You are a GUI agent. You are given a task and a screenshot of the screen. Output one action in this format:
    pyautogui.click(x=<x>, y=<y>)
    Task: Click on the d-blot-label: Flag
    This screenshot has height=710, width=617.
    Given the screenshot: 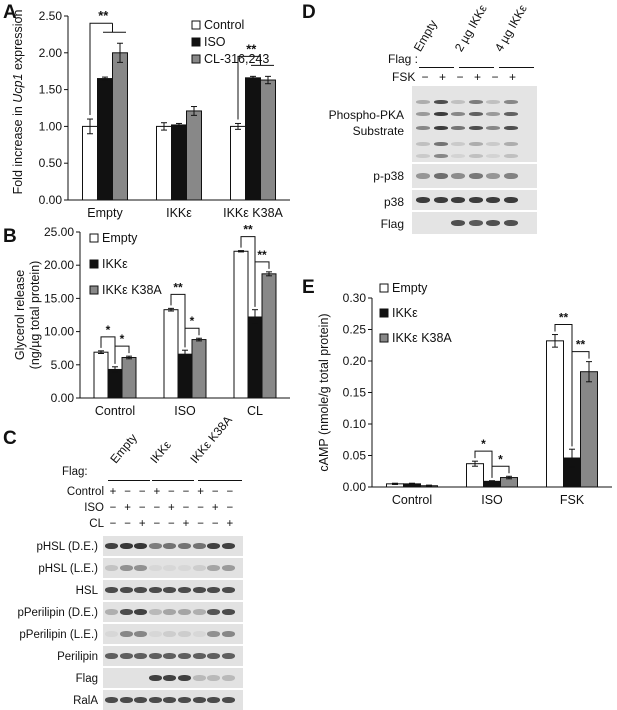 What is the action you would take?
    pyautogui.click(x=392, y=224)
    